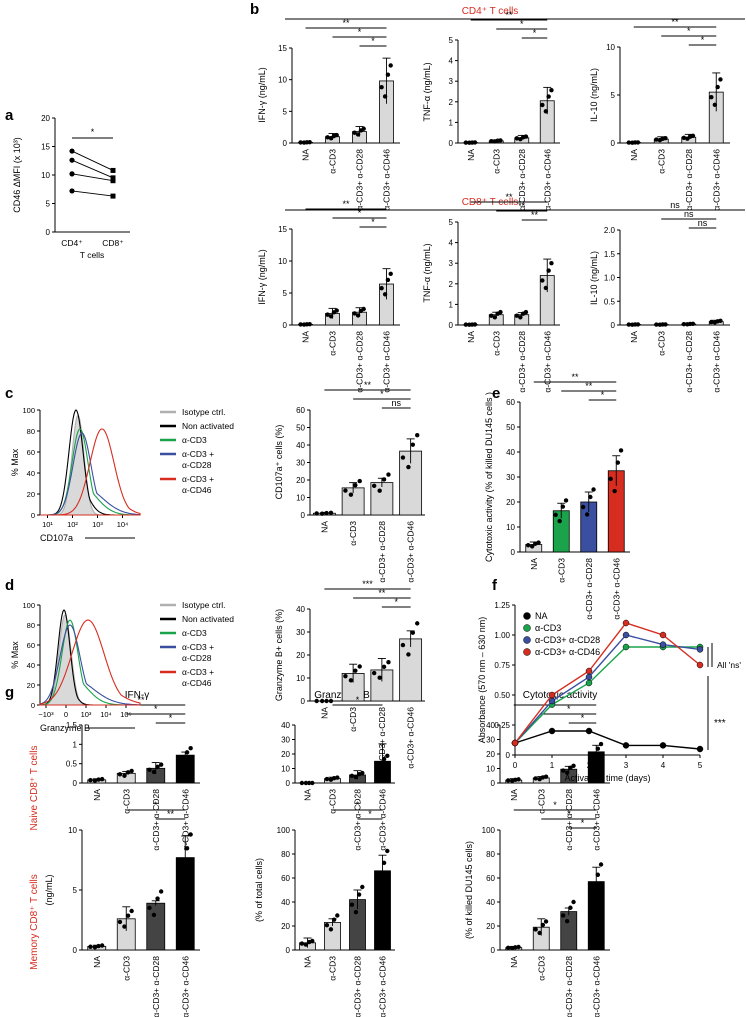 The height and width of the screenshot is (1017, 747). Describe the element at coordinates (561, 634) in the screenshot. I see `legend-f: NA α-CD3 α-CD3+ α-CD28 α-CD3+ α-CD46` at that location.